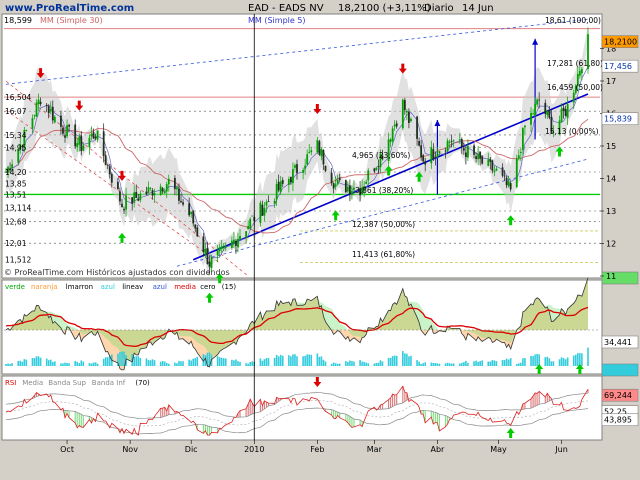  What do you see at coordinates (185, 287) in the screenshot?
I see `ind-legend-label: media` at bounding box center [185, 287].